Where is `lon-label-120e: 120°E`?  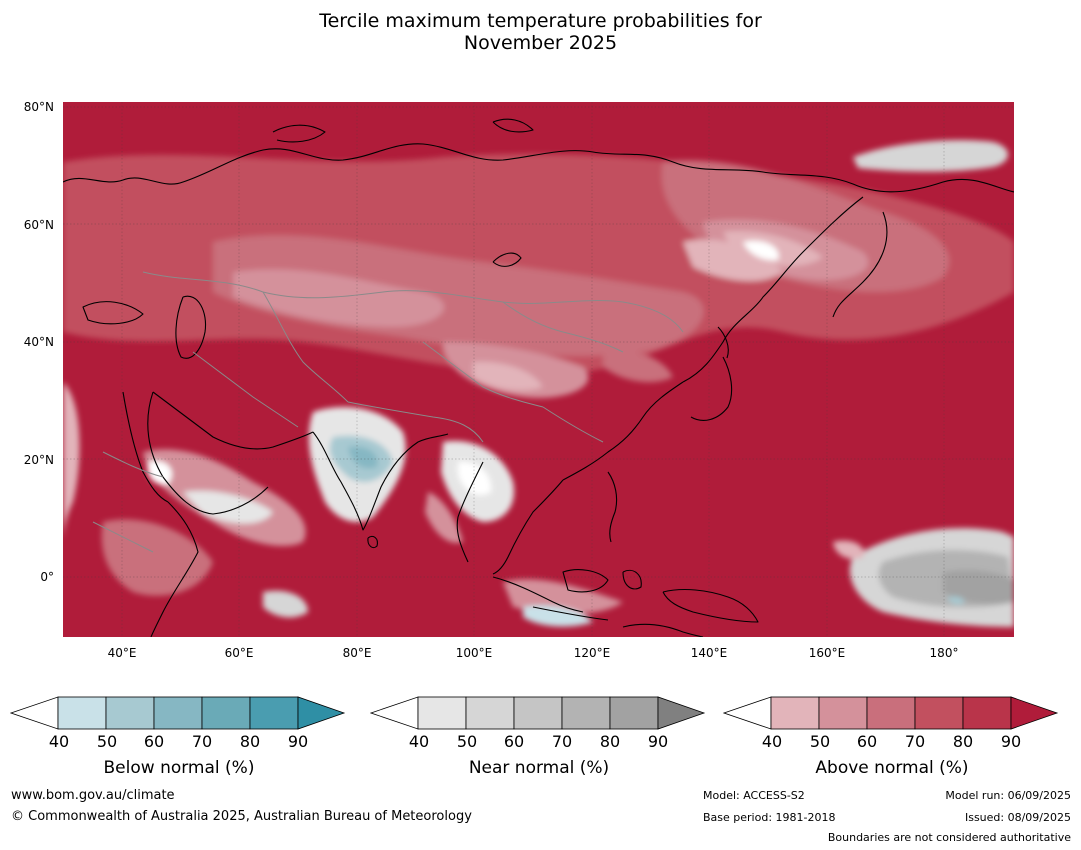 lon-label-120e: 120°E is located at coordinates (592, 653).